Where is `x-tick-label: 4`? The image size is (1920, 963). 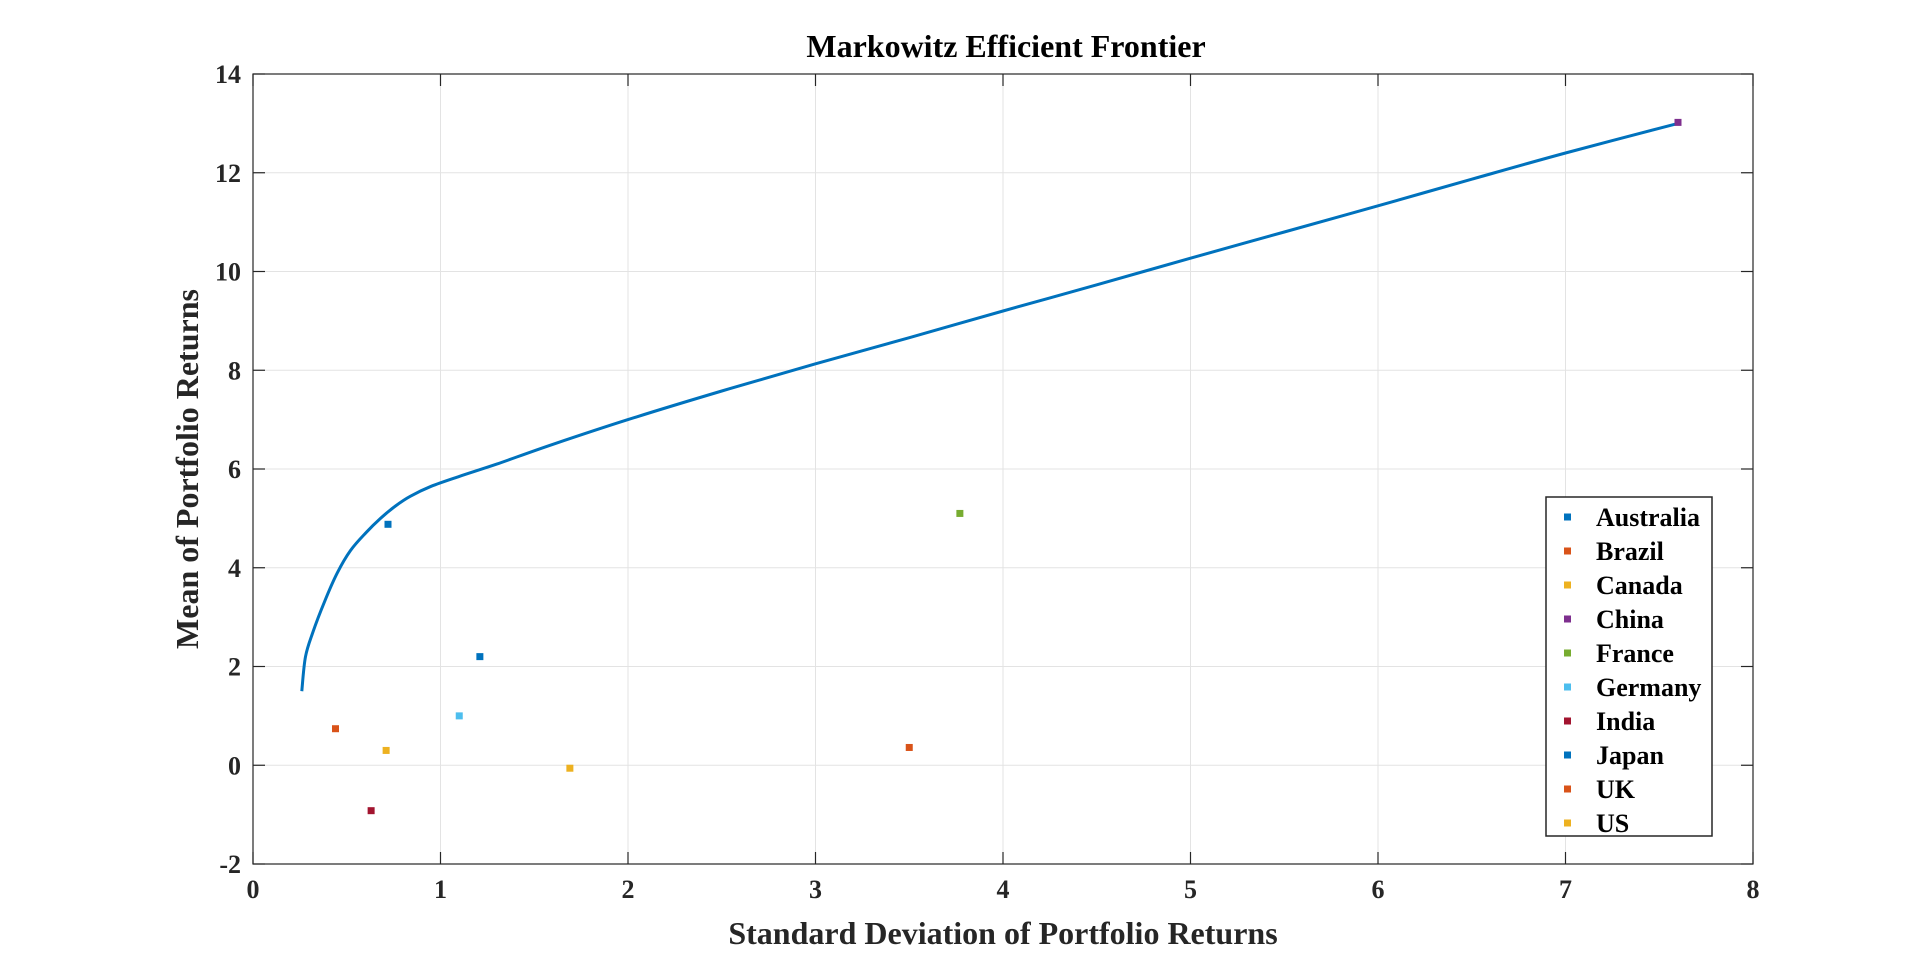
x-tick-label: 4 is located at coordinates (1003, 889).